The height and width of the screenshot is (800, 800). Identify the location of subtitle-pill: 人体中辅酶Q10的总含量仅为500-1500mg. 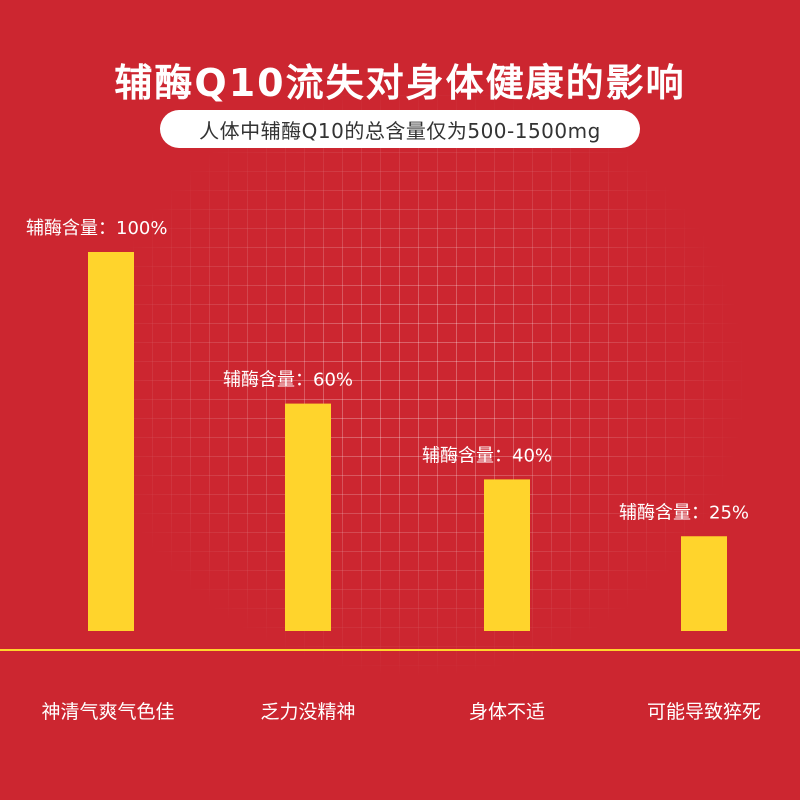
(400, 129).